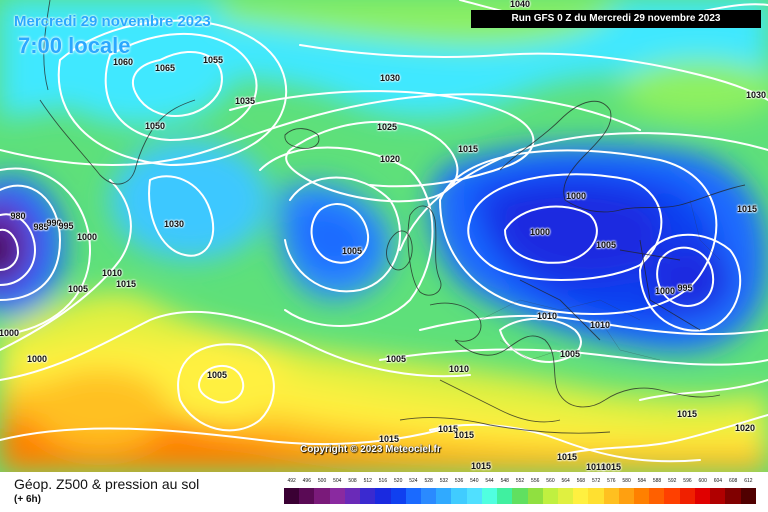  What do you see at coordinates (398, 481) in the screenshot?
I see `legend-value-label: 520` at bounding box center [398, 481].